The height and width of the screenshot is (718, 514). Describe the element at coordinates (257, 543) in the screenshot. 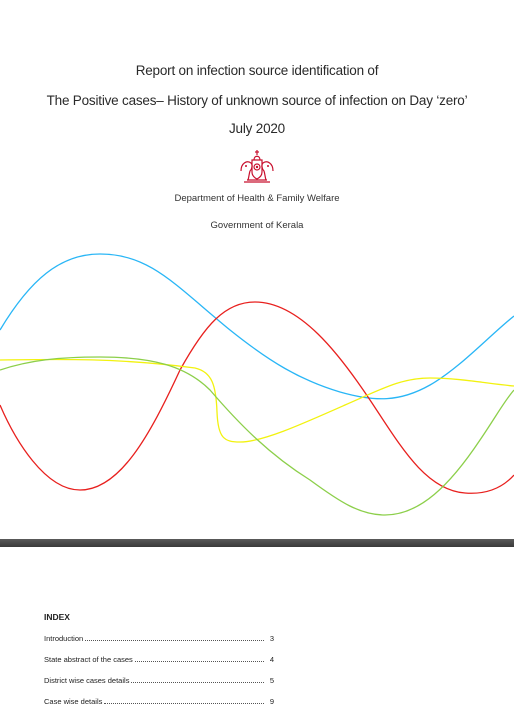

I see `section-divider` at that location.